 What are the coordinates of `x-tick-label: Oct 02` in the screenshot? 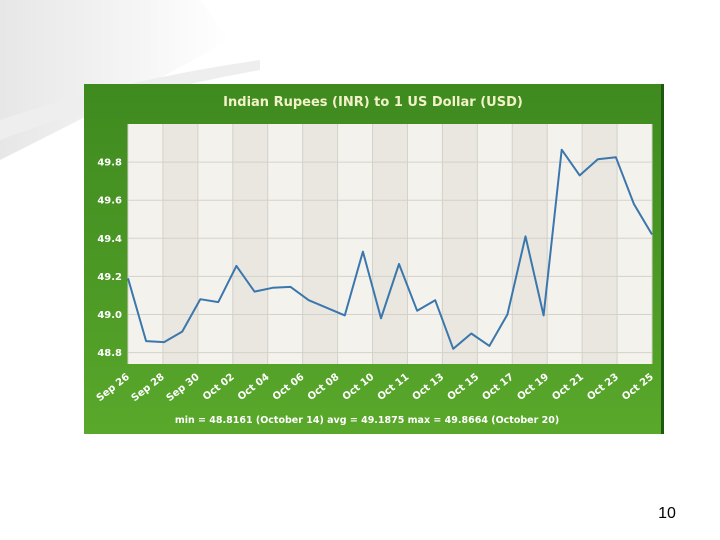 It's located at (219, 387).